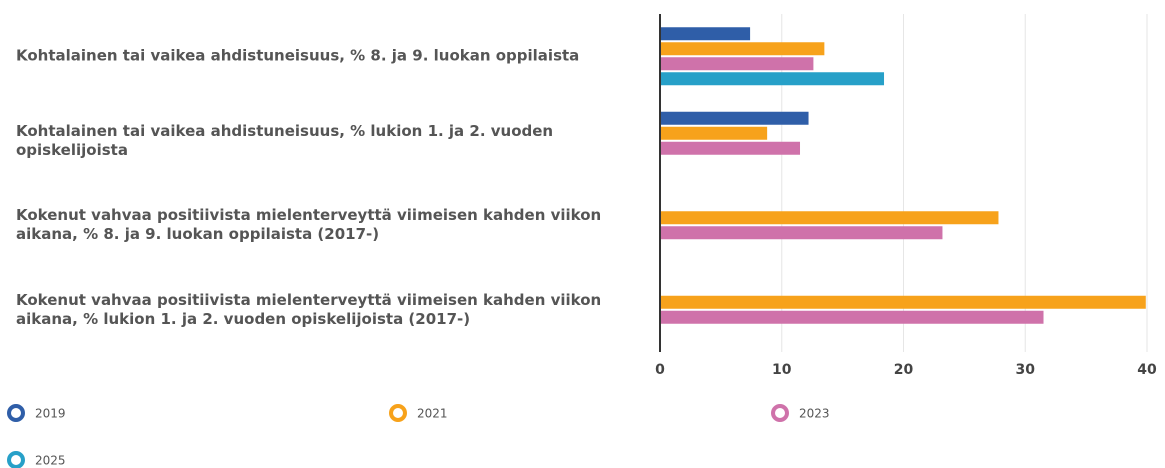 The image size is (1165, 468). Describe the element at coordinates (782, 370) in the screenshot. I see `x-tick-label: 10` at that location.